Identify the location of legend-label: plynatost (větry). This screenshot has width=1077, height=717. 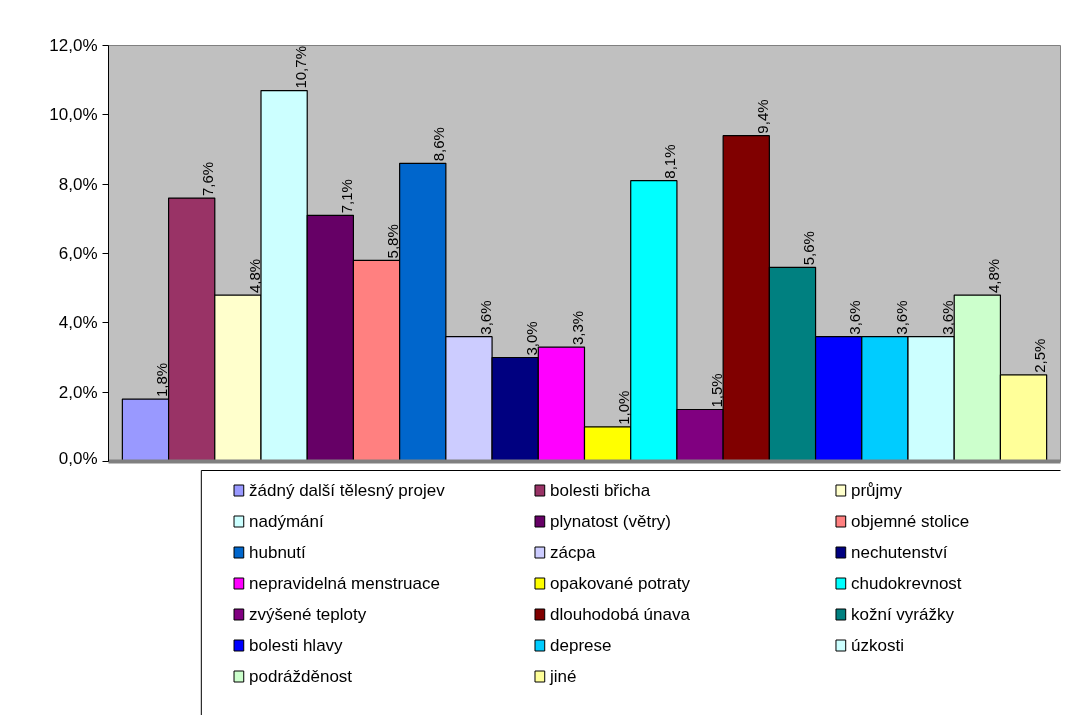
(610, 521).